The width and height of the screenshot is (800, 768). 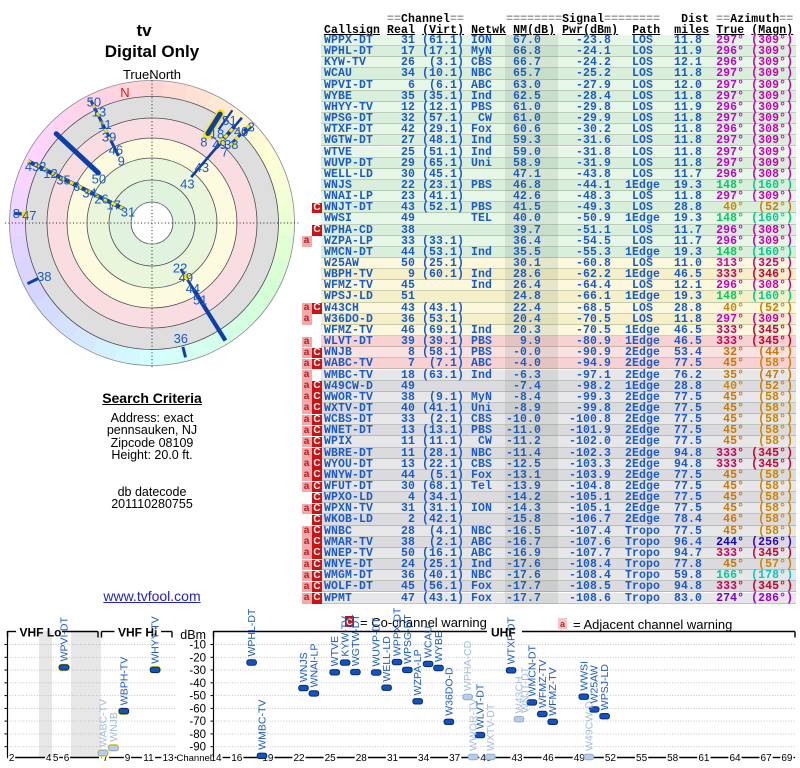 I want to click on svg-text: WHYY-TV, so click(x=156, y=639).